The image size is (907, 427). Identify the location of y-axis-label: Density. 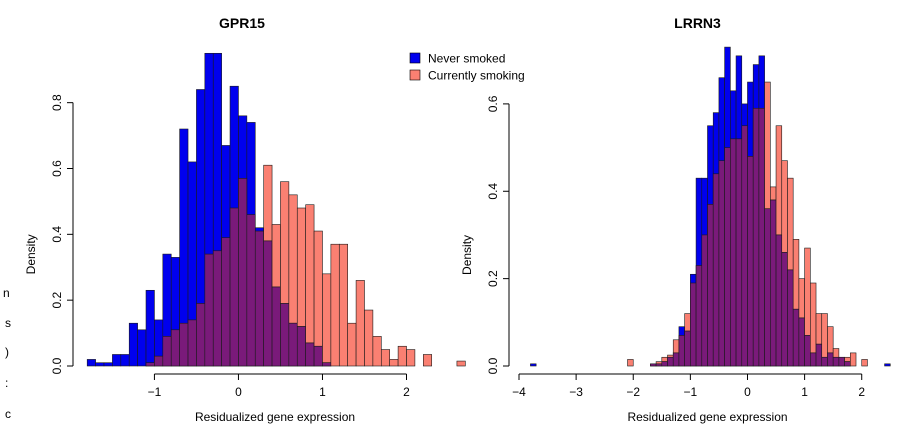
(31, 254).